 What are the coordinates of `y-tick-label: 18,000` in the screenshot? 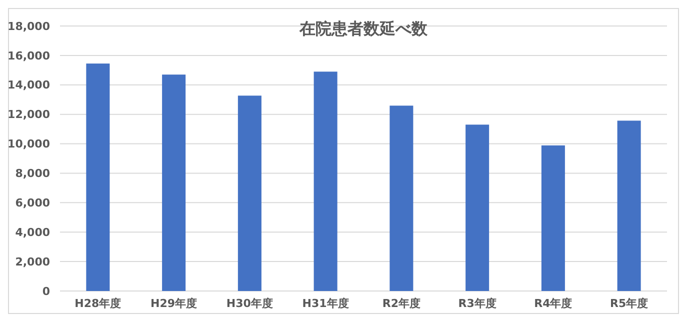 It's located at (29, 26).